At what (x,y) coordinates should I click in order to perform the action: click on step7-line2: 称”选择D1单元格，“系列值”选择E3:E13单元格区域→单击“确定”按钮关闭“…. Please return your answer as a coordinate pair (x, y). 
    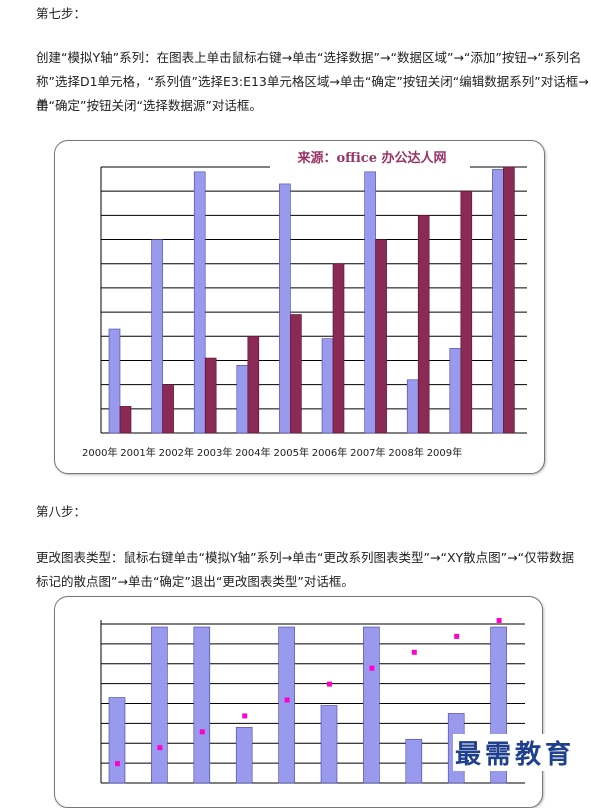
    Looking at the image, I should click on (312, 93).